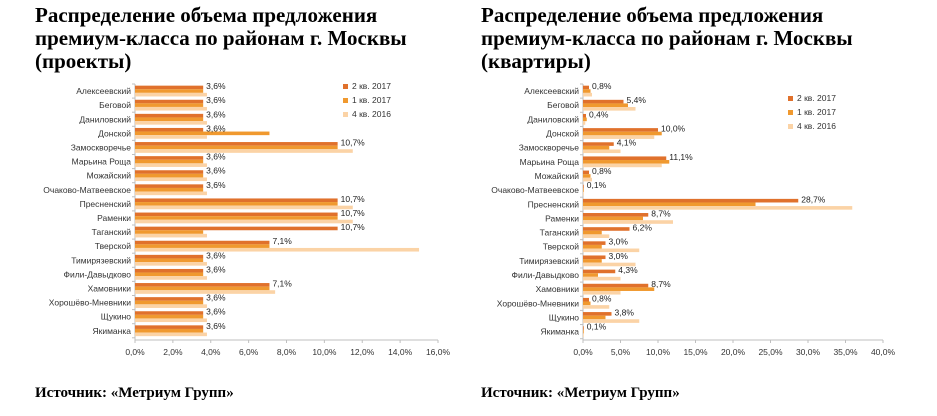  What do you see at coordinates (561, 247) in the screenshot?
I see `right-category-label: Тверской` at bounding box center [561, 247].